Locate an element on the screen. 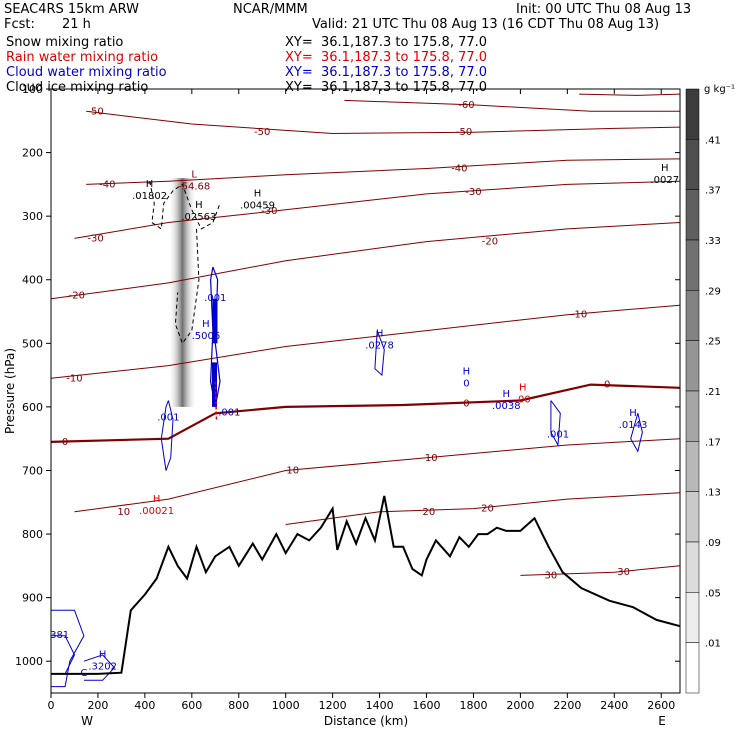 The height and width of the screenshot is (740, 740). extremum-marker: H.0278 is located at coordinates (379, 339).